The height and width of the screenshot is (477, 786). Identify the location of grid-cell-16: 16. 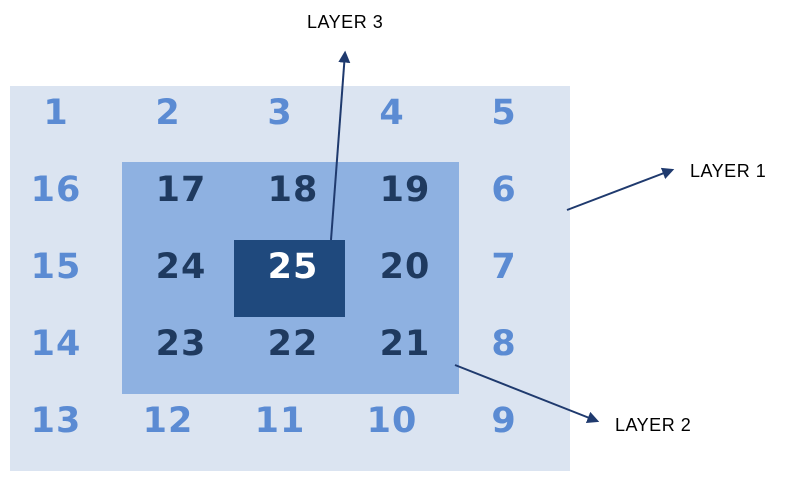
(56, 190).